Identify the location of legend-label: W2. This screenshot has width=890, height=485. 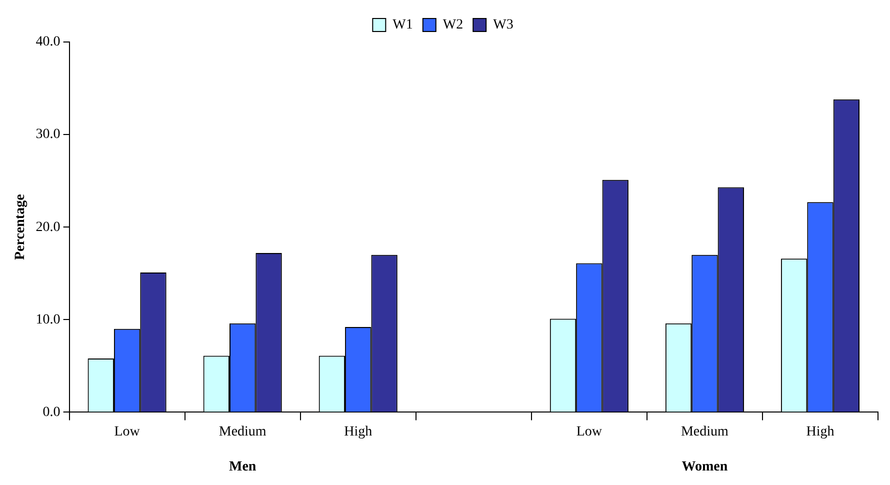
(453, 25).